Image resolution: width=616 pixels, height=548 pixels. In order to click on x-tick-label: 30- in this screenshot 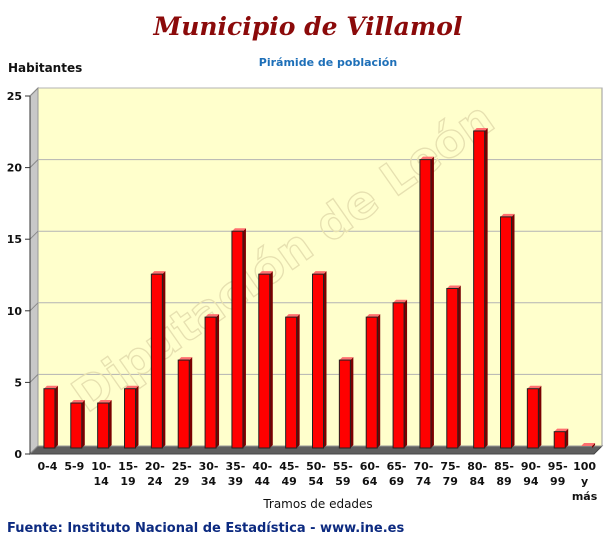, I will do `click(209, 466)`.